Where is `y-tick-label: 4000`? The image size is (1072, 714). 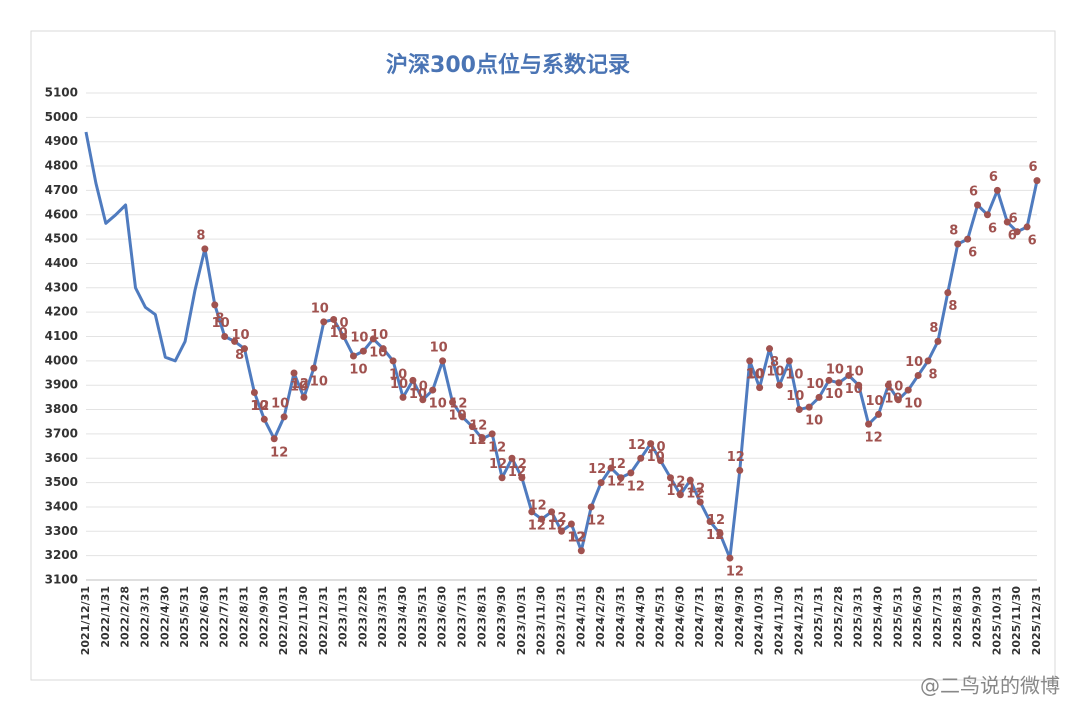 y-tick-label: 4000 is located at coordinates (61, 360).